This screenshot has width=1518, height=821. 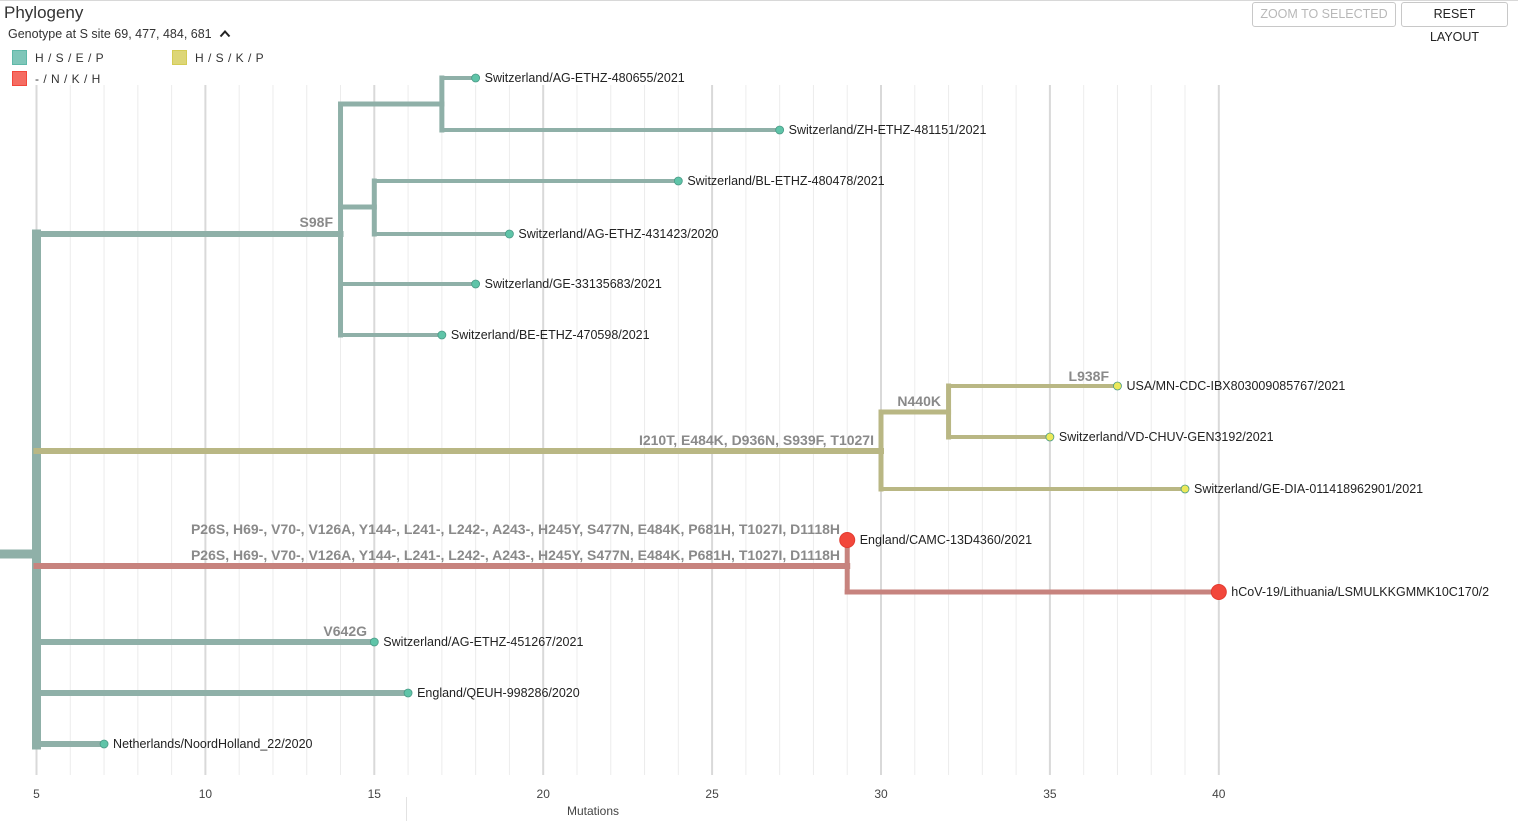 I want to click on x-tick-label: 25, so click(x=712, y=794).